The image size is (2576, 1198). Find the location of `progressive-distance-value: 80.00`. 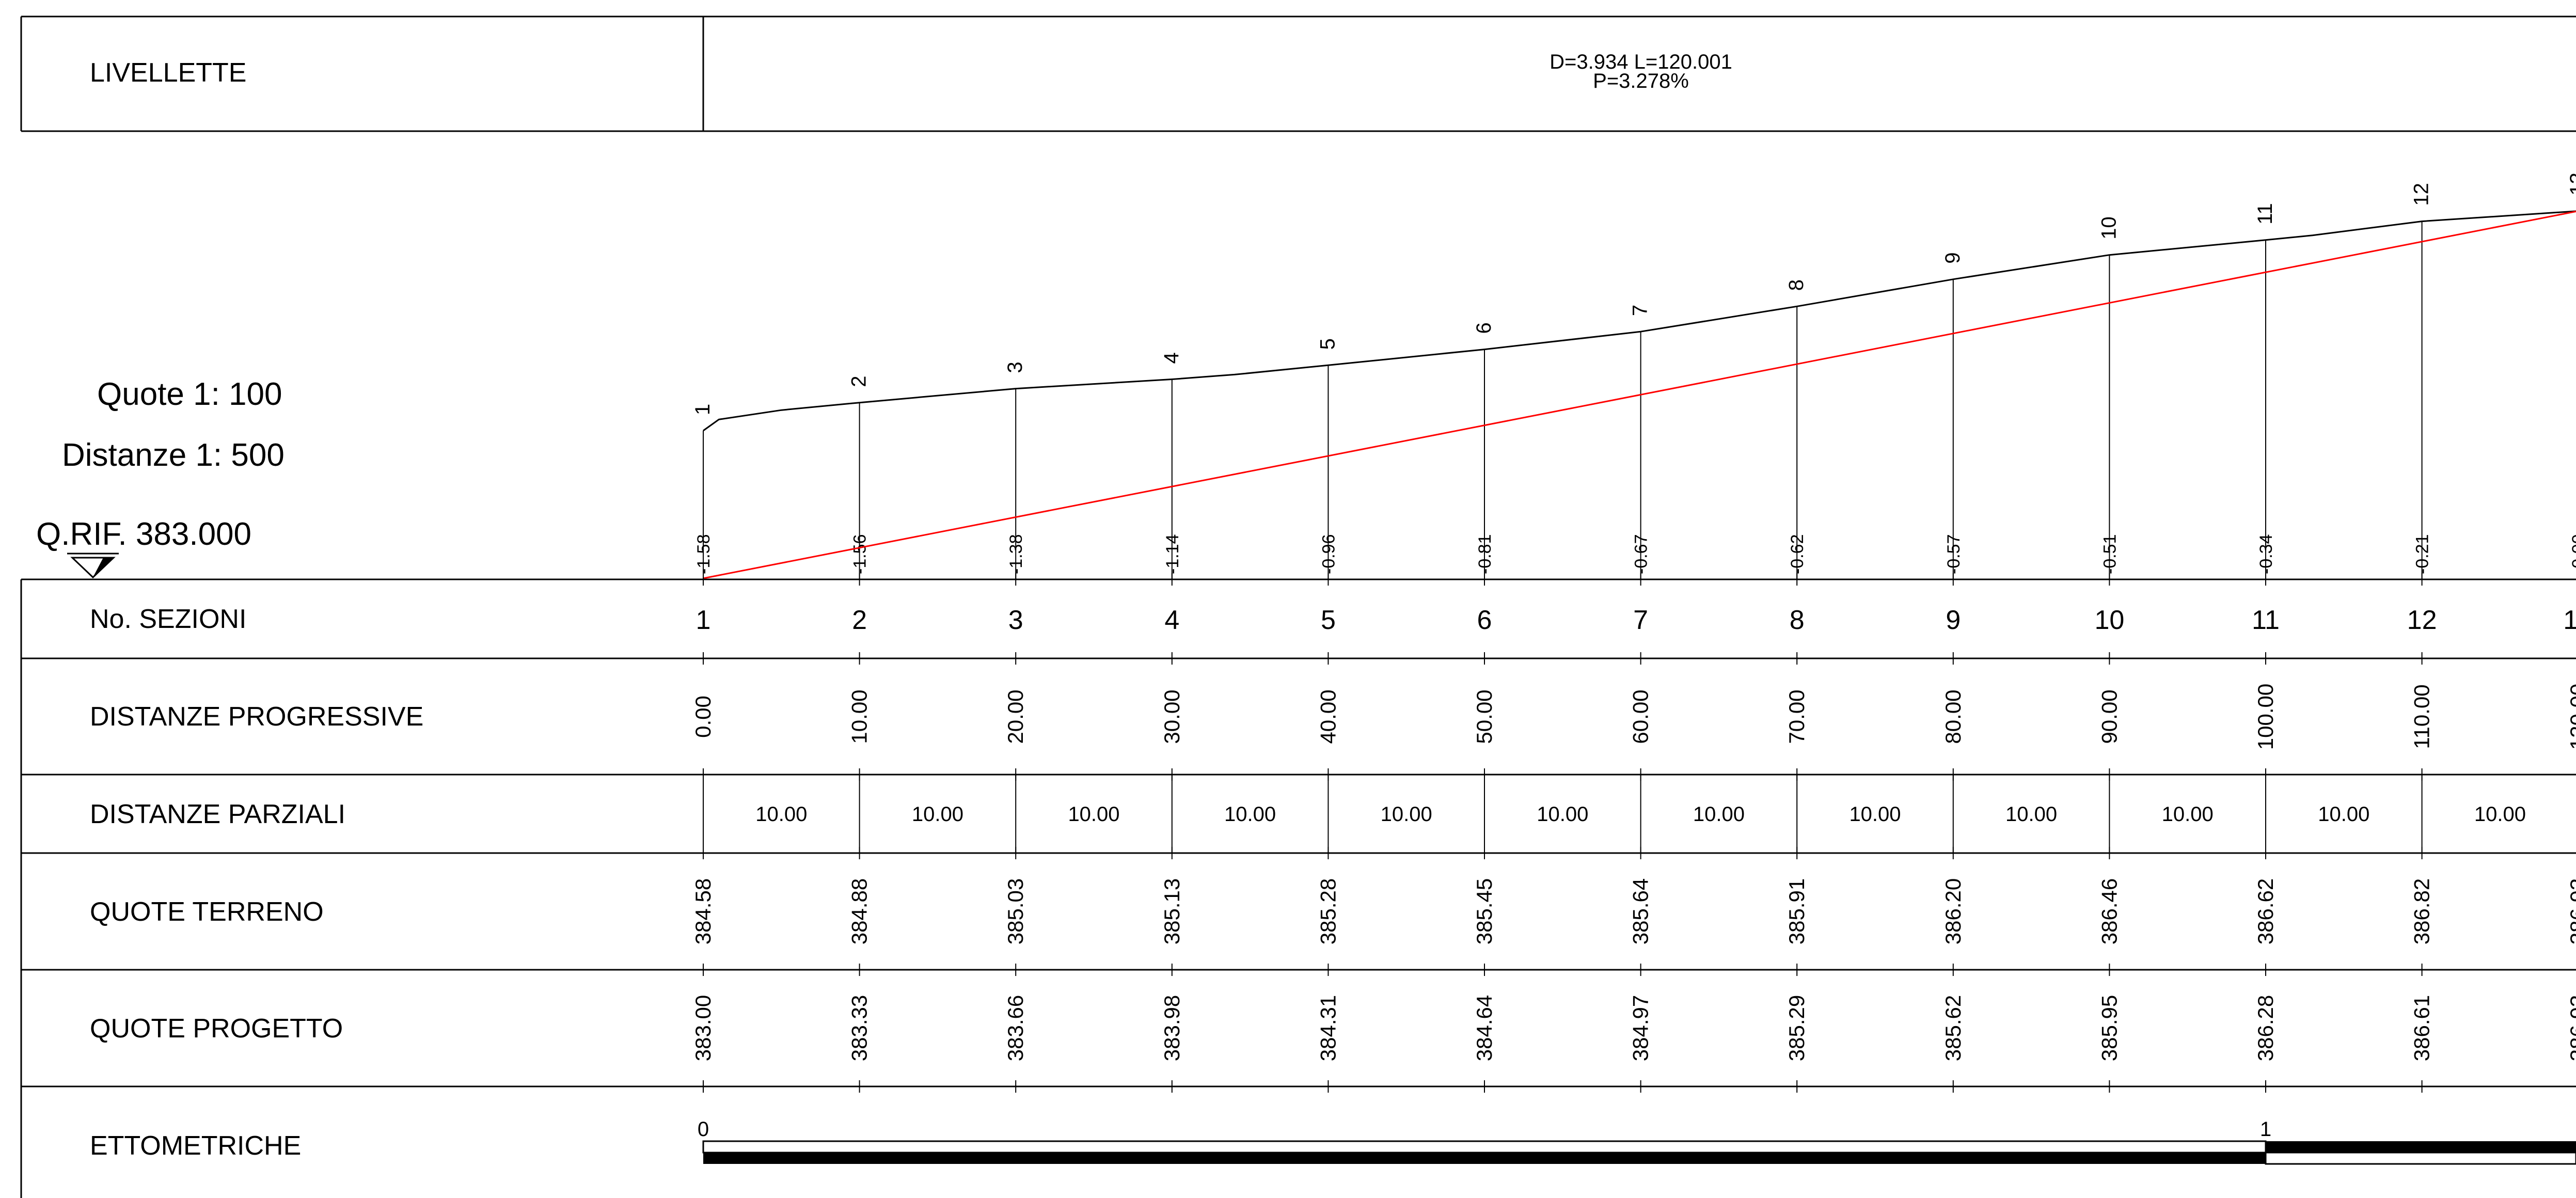

progressive-distance-value: 80.00 is located at coordinates (1953, 716).